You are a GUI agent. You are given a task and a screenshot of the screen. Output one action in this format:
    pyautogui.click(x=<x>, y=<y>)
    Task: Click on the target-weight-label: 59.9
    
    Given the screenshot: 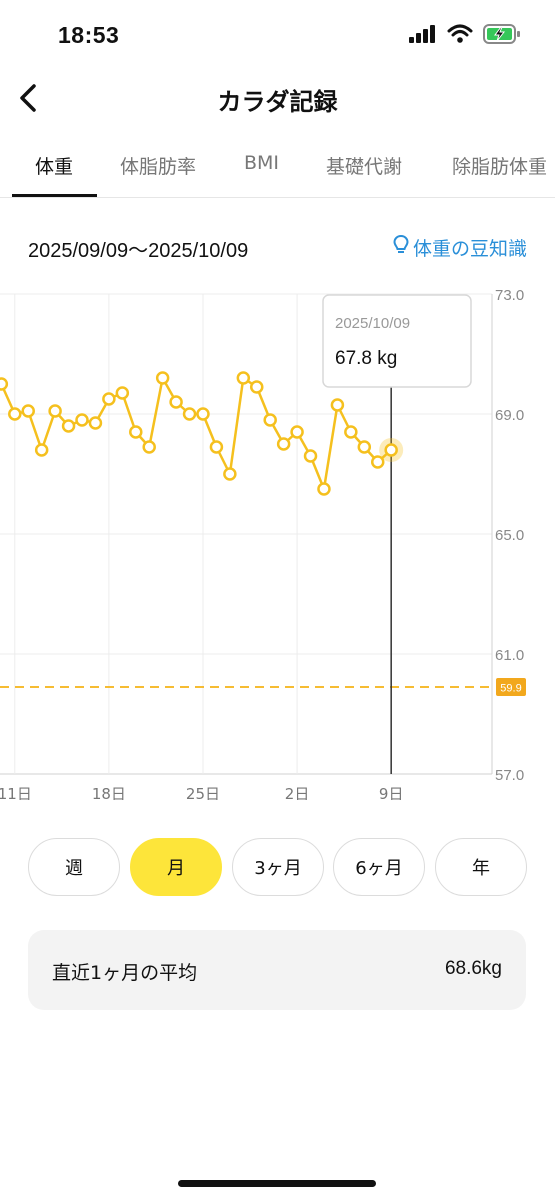 What is the action you would take?
    pyautogui.click(x=510, y=689)
    